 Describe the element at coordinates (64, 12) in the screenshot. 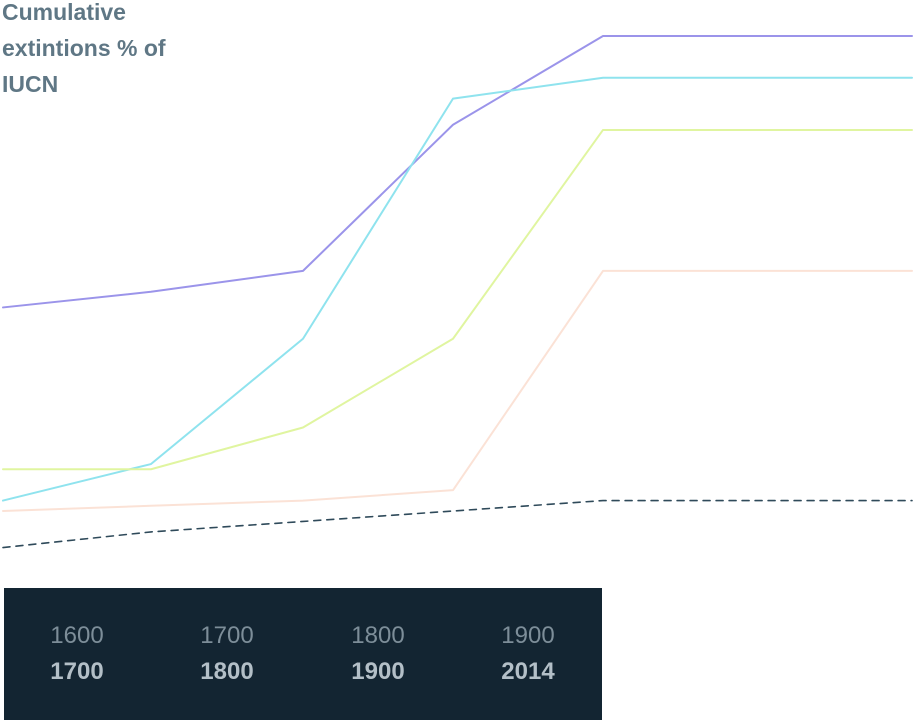

I see `chart-title-line-1: Cumulative` at that location.